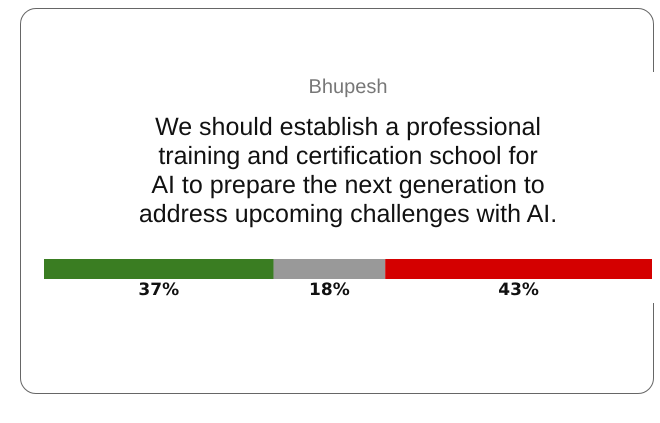 The width and height of the screenshot is (660, 423). What do you see at coordinates (159, 290) in the screenshot?
I see `data-label: 37%` at bounding box center [159, 290].